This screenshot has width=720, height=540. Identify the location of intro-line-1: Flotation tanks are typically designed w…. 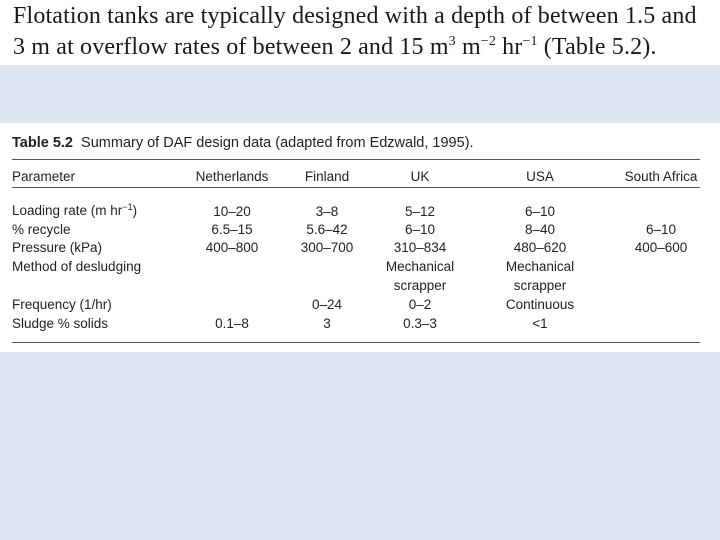
(355, 16).